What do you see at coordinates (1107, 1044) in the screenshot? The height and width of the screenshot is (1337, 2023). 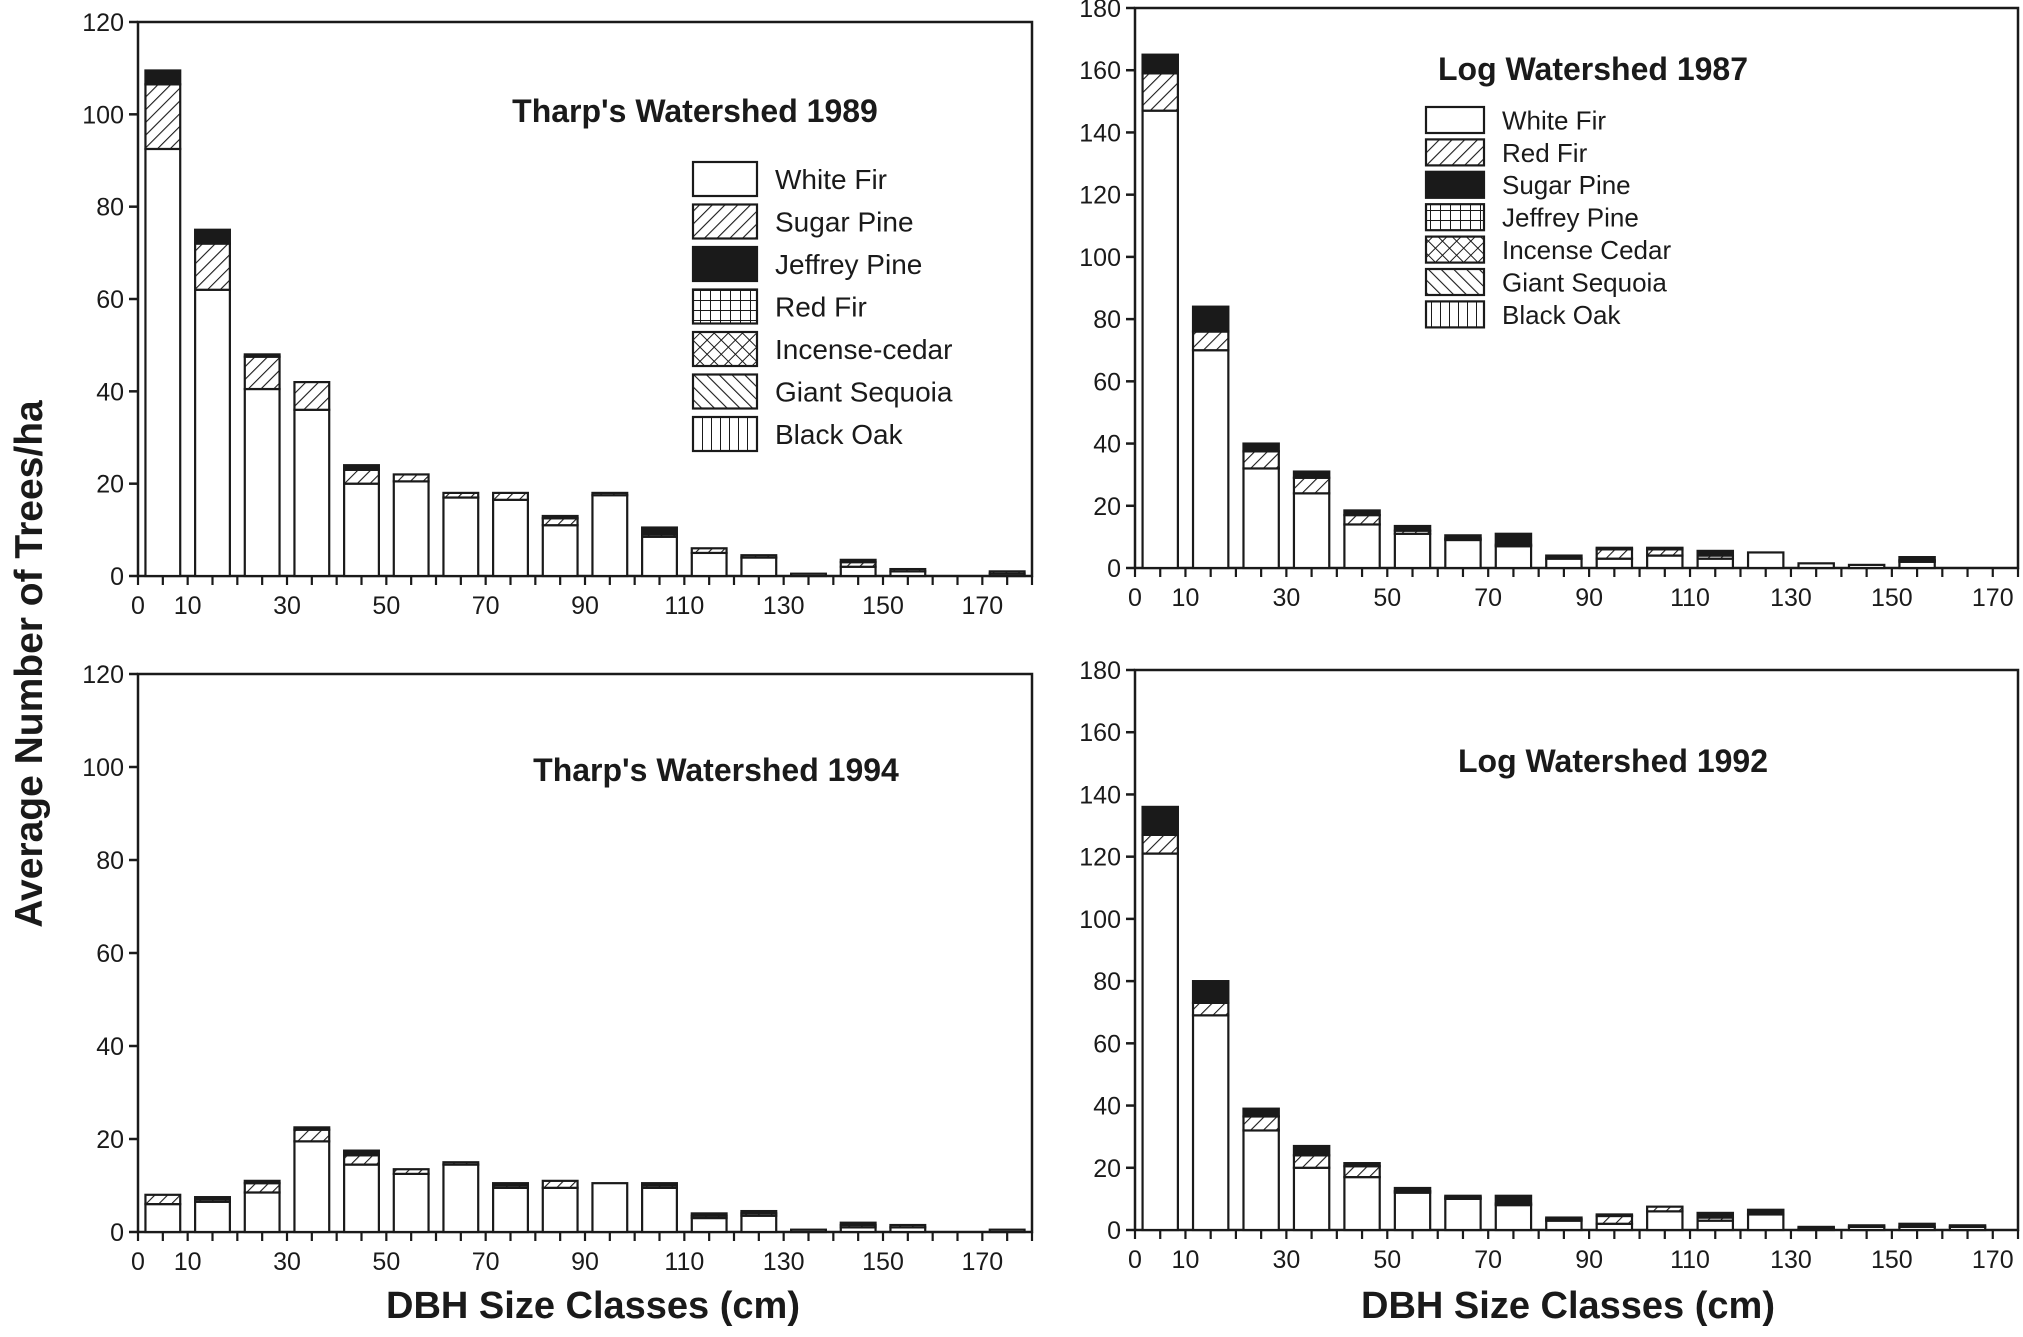 I see `y-tick-label: 60` at bounding box center [1107, 1044].